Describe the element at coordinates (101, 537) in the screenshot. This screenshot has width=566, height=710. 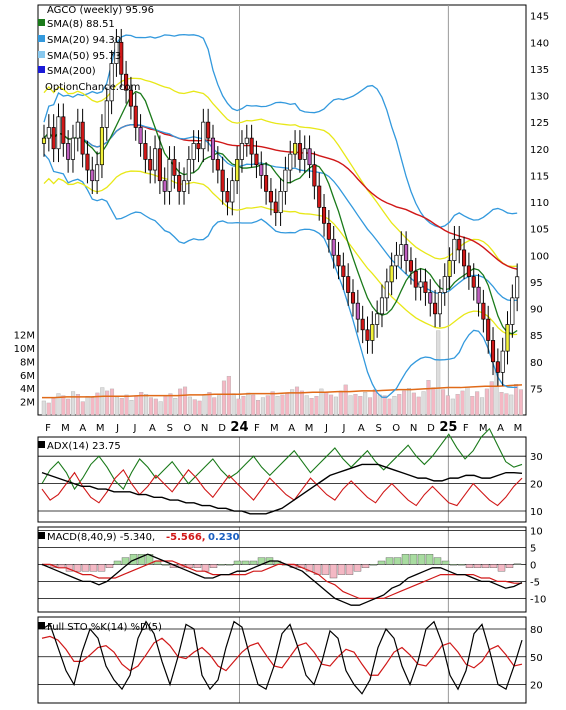
I see `macd-title: MACD(8,40,9) -5.340,` at that location.